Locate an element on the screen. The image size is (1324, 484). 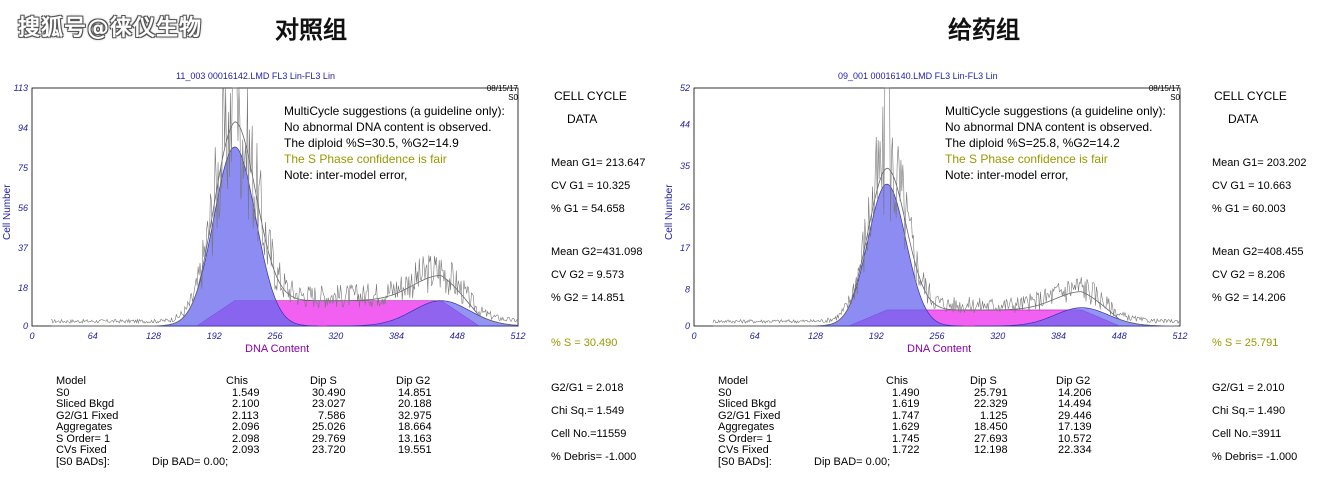
table-cell: 22.329 is located at coordinates (991, 404).